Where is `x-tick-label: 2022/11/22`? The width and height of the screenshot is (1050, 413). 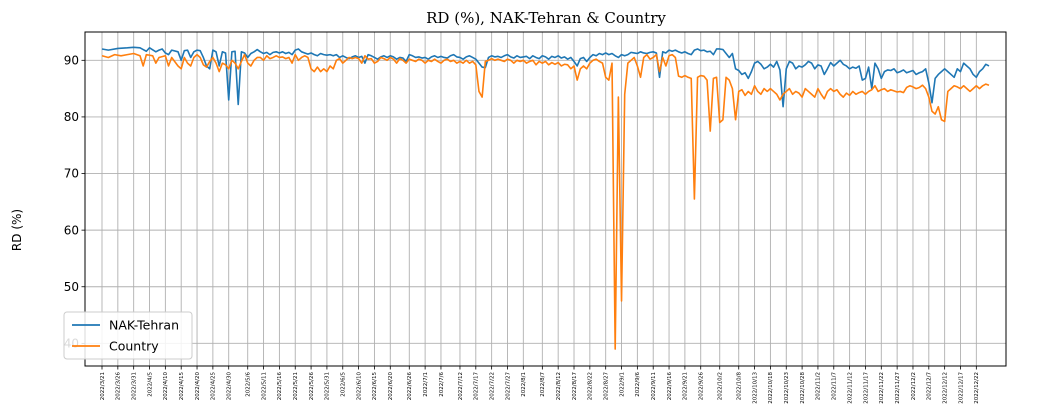 x-tick-label: 2022/11/22 is located at coordinates (882, 388).